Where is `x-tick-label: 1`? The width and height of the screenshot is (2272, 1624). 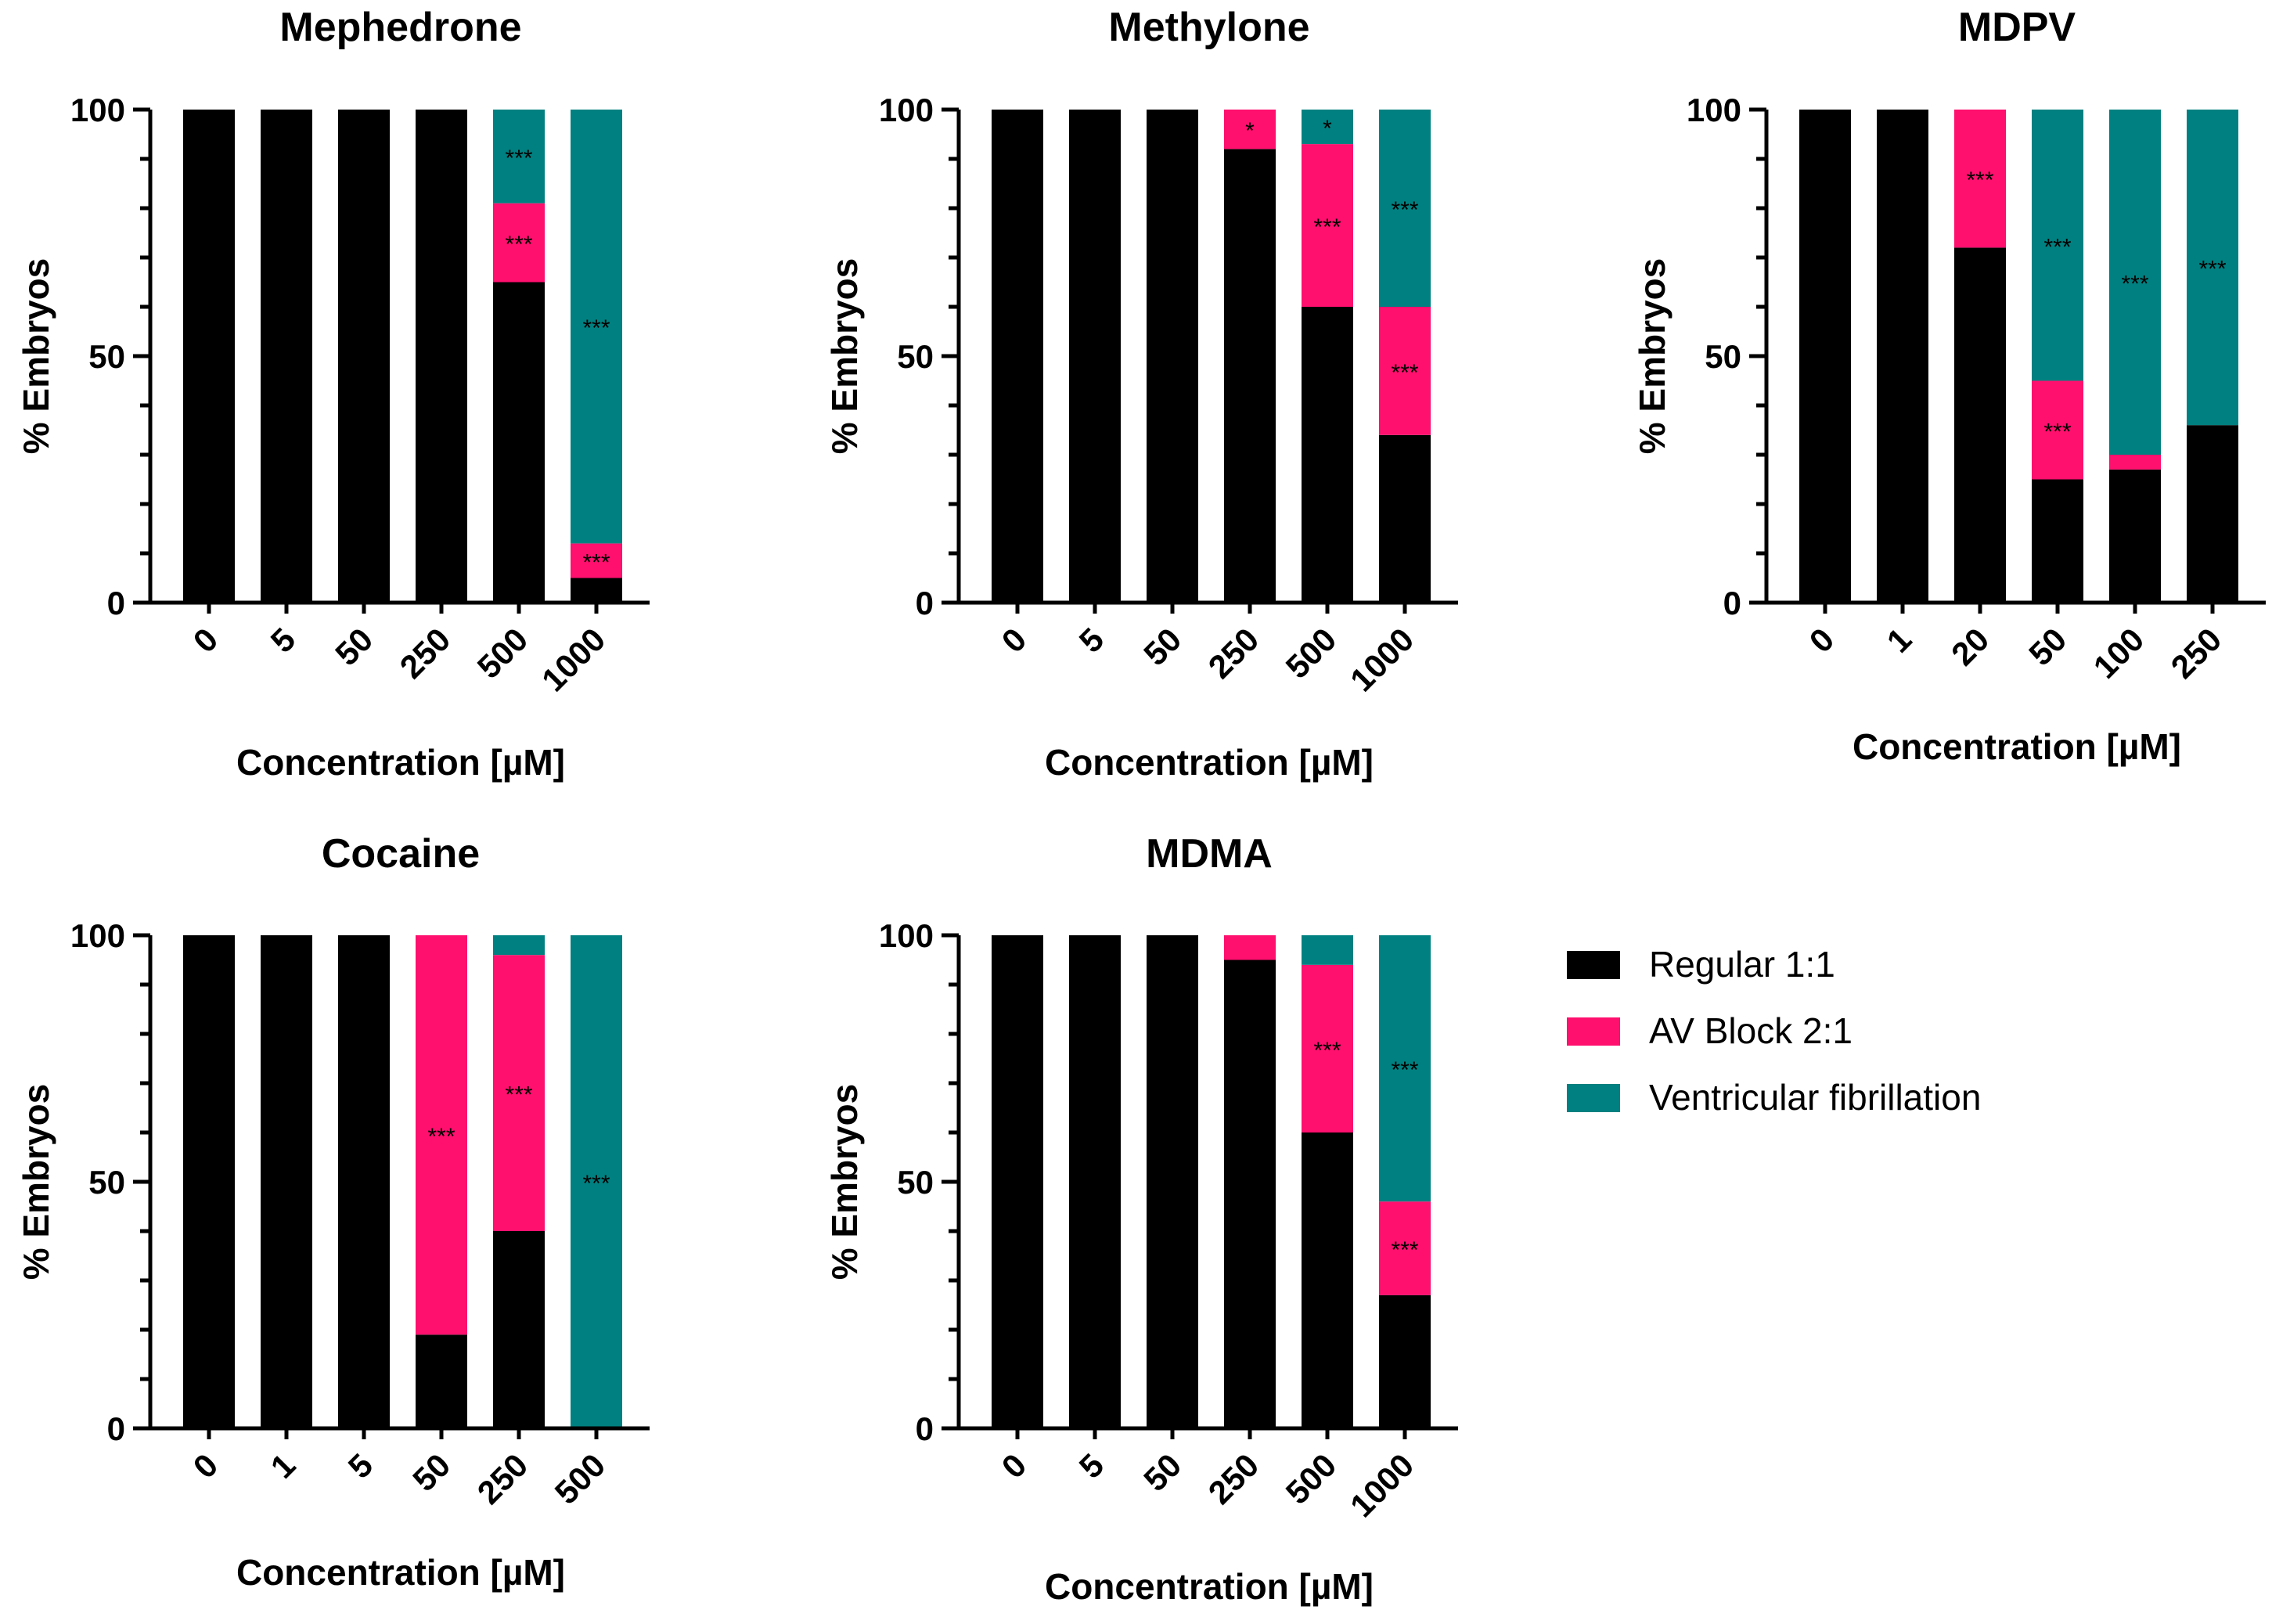
x-tick-label: 1 is located at coordinates (1899, 640).